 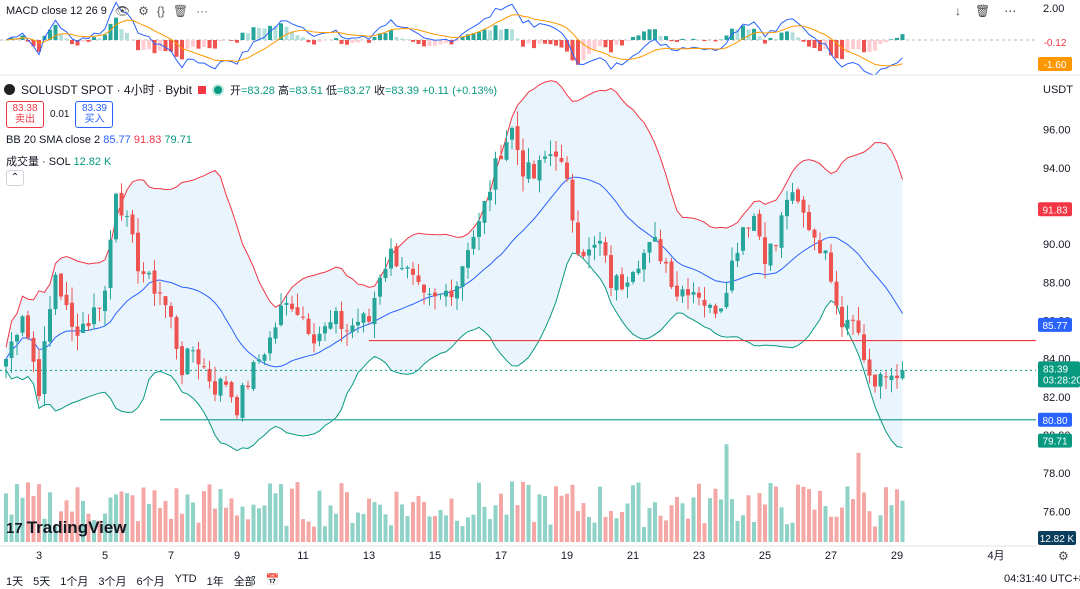 What do you see at coordinates (1054, 326) in the screenshot?
I see `price-tag-1: 85.77` at bounding box center [1054, 326].